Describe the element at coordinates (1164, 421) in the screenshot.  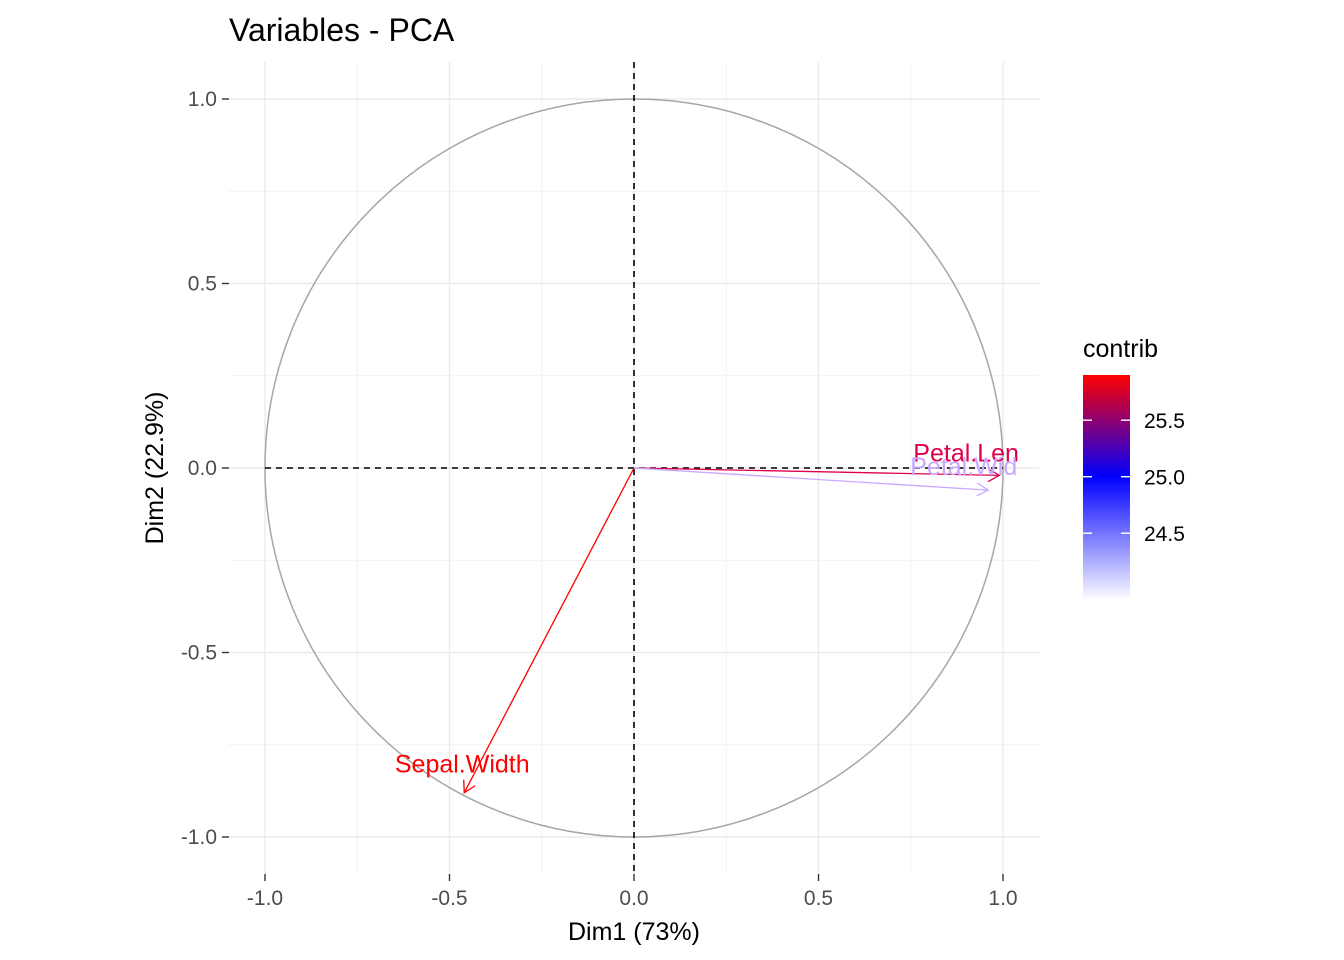
I see `legend-tick-label: 25.5` at that location.